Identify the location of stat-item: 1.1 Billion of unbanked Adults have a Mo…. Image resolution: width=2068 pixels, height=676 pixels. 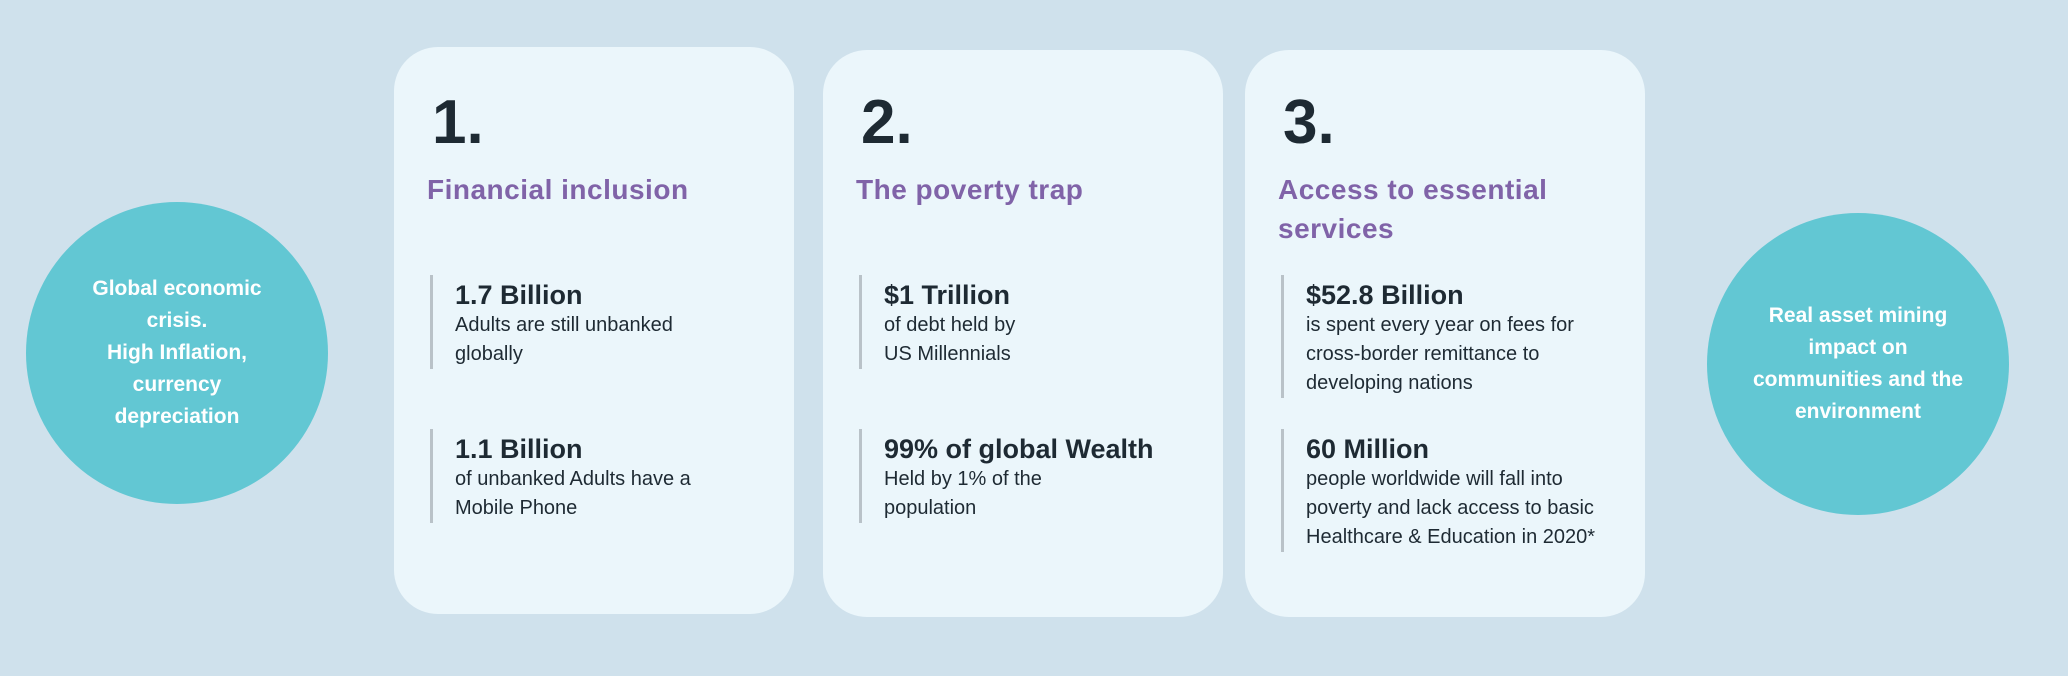
(607, 476).